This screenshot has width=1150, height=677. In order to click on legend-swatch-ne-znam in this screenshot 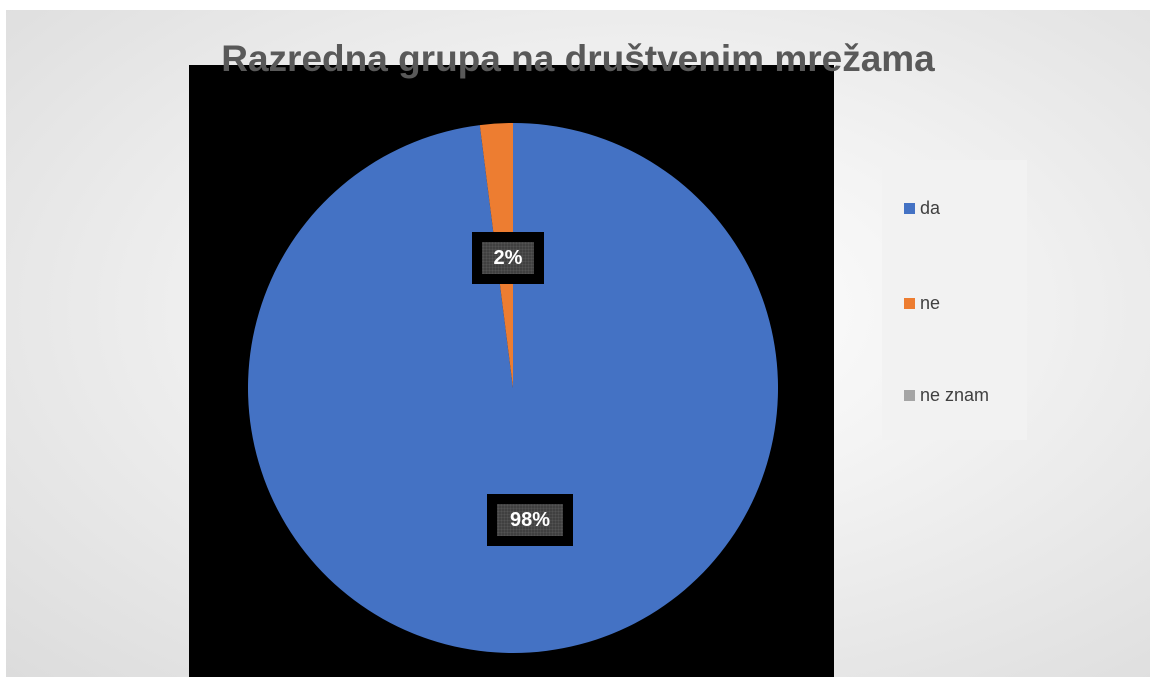, I will do `click(909, 395)`.